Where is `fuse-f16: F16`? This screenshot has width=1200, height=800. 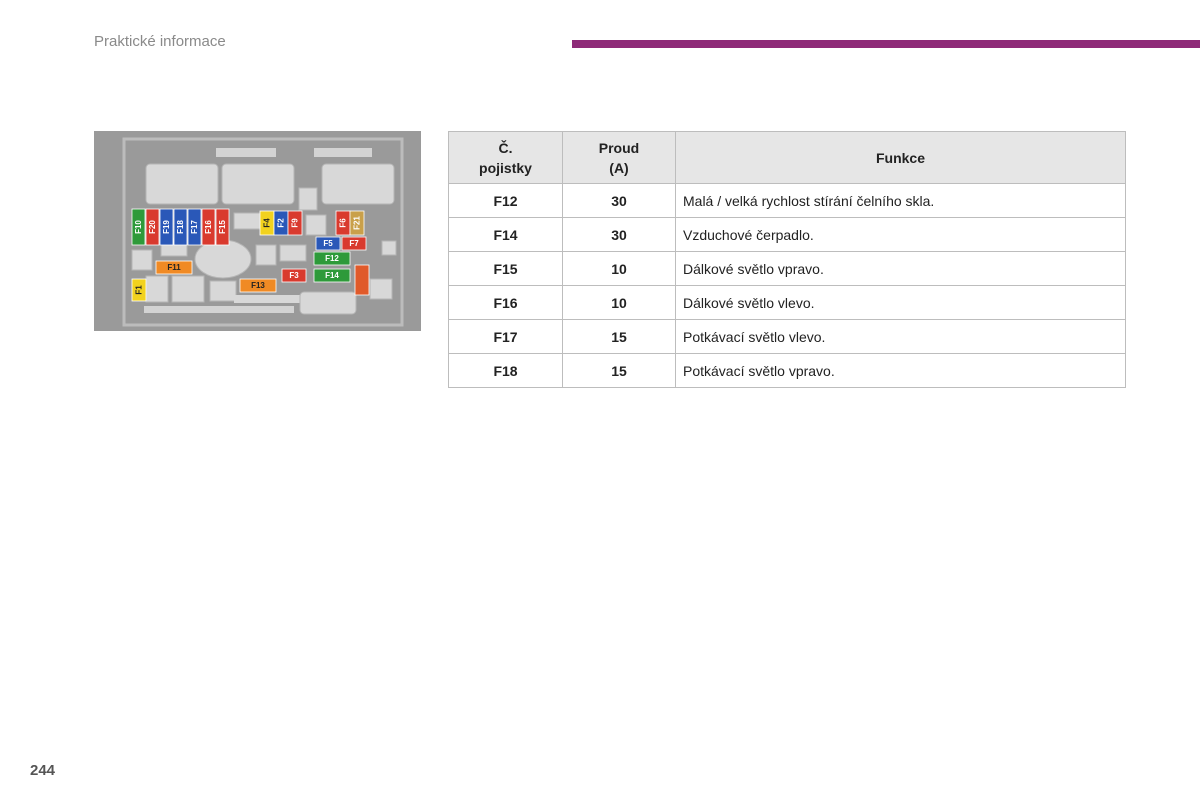 fuse-f16: F16 is located at coordinates (208, 227).